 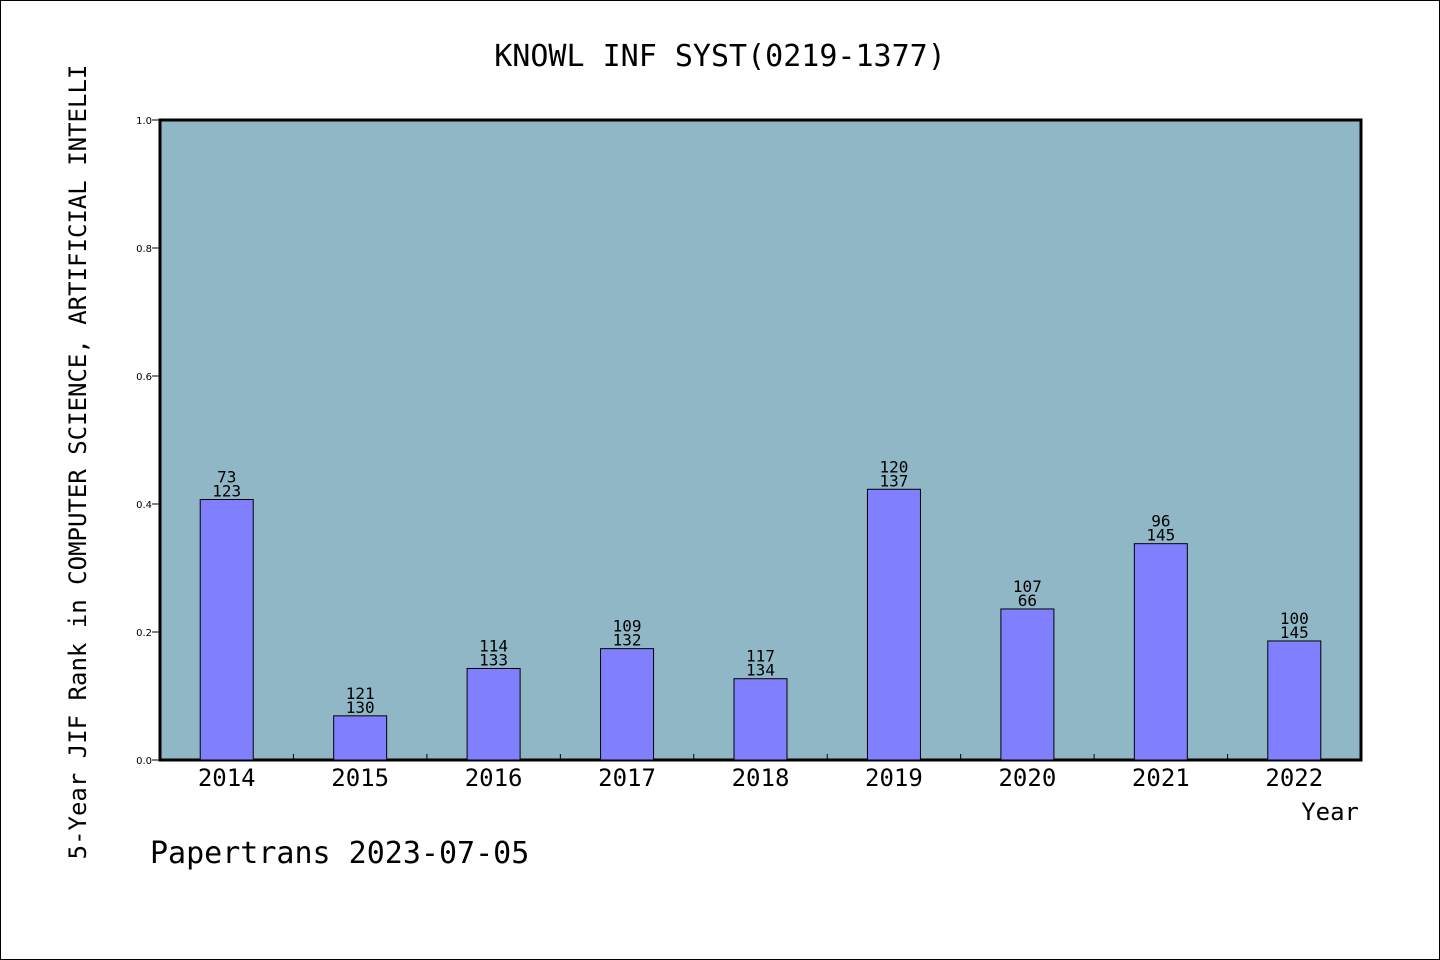 I want to click on bar-2018, so click(x=760, y=719).